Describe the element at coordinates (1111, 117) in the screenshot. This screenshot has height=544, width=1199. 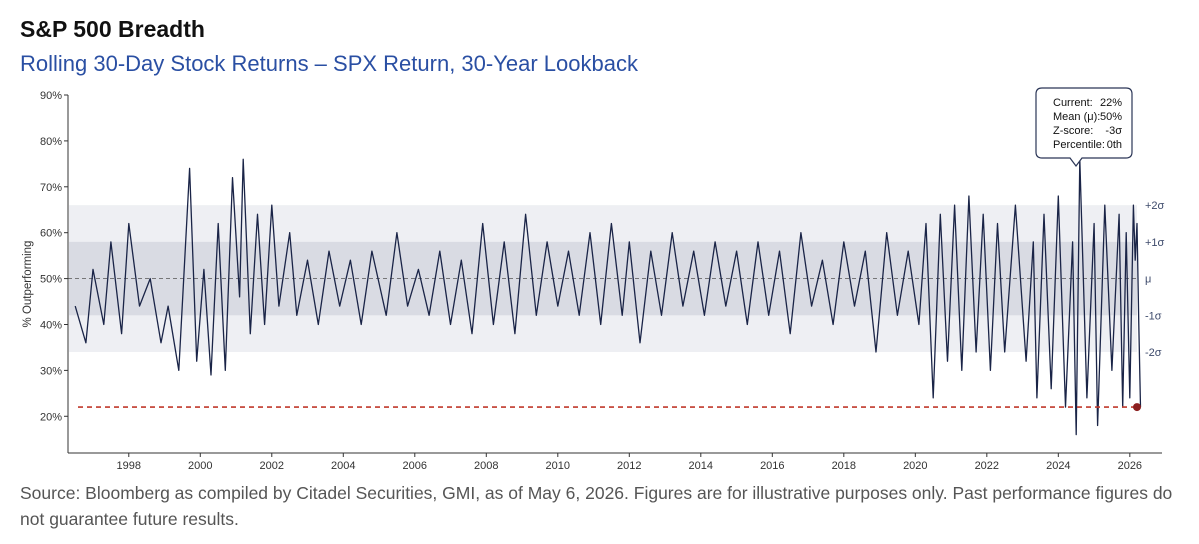
I see `stat-value: 50%` at that location.